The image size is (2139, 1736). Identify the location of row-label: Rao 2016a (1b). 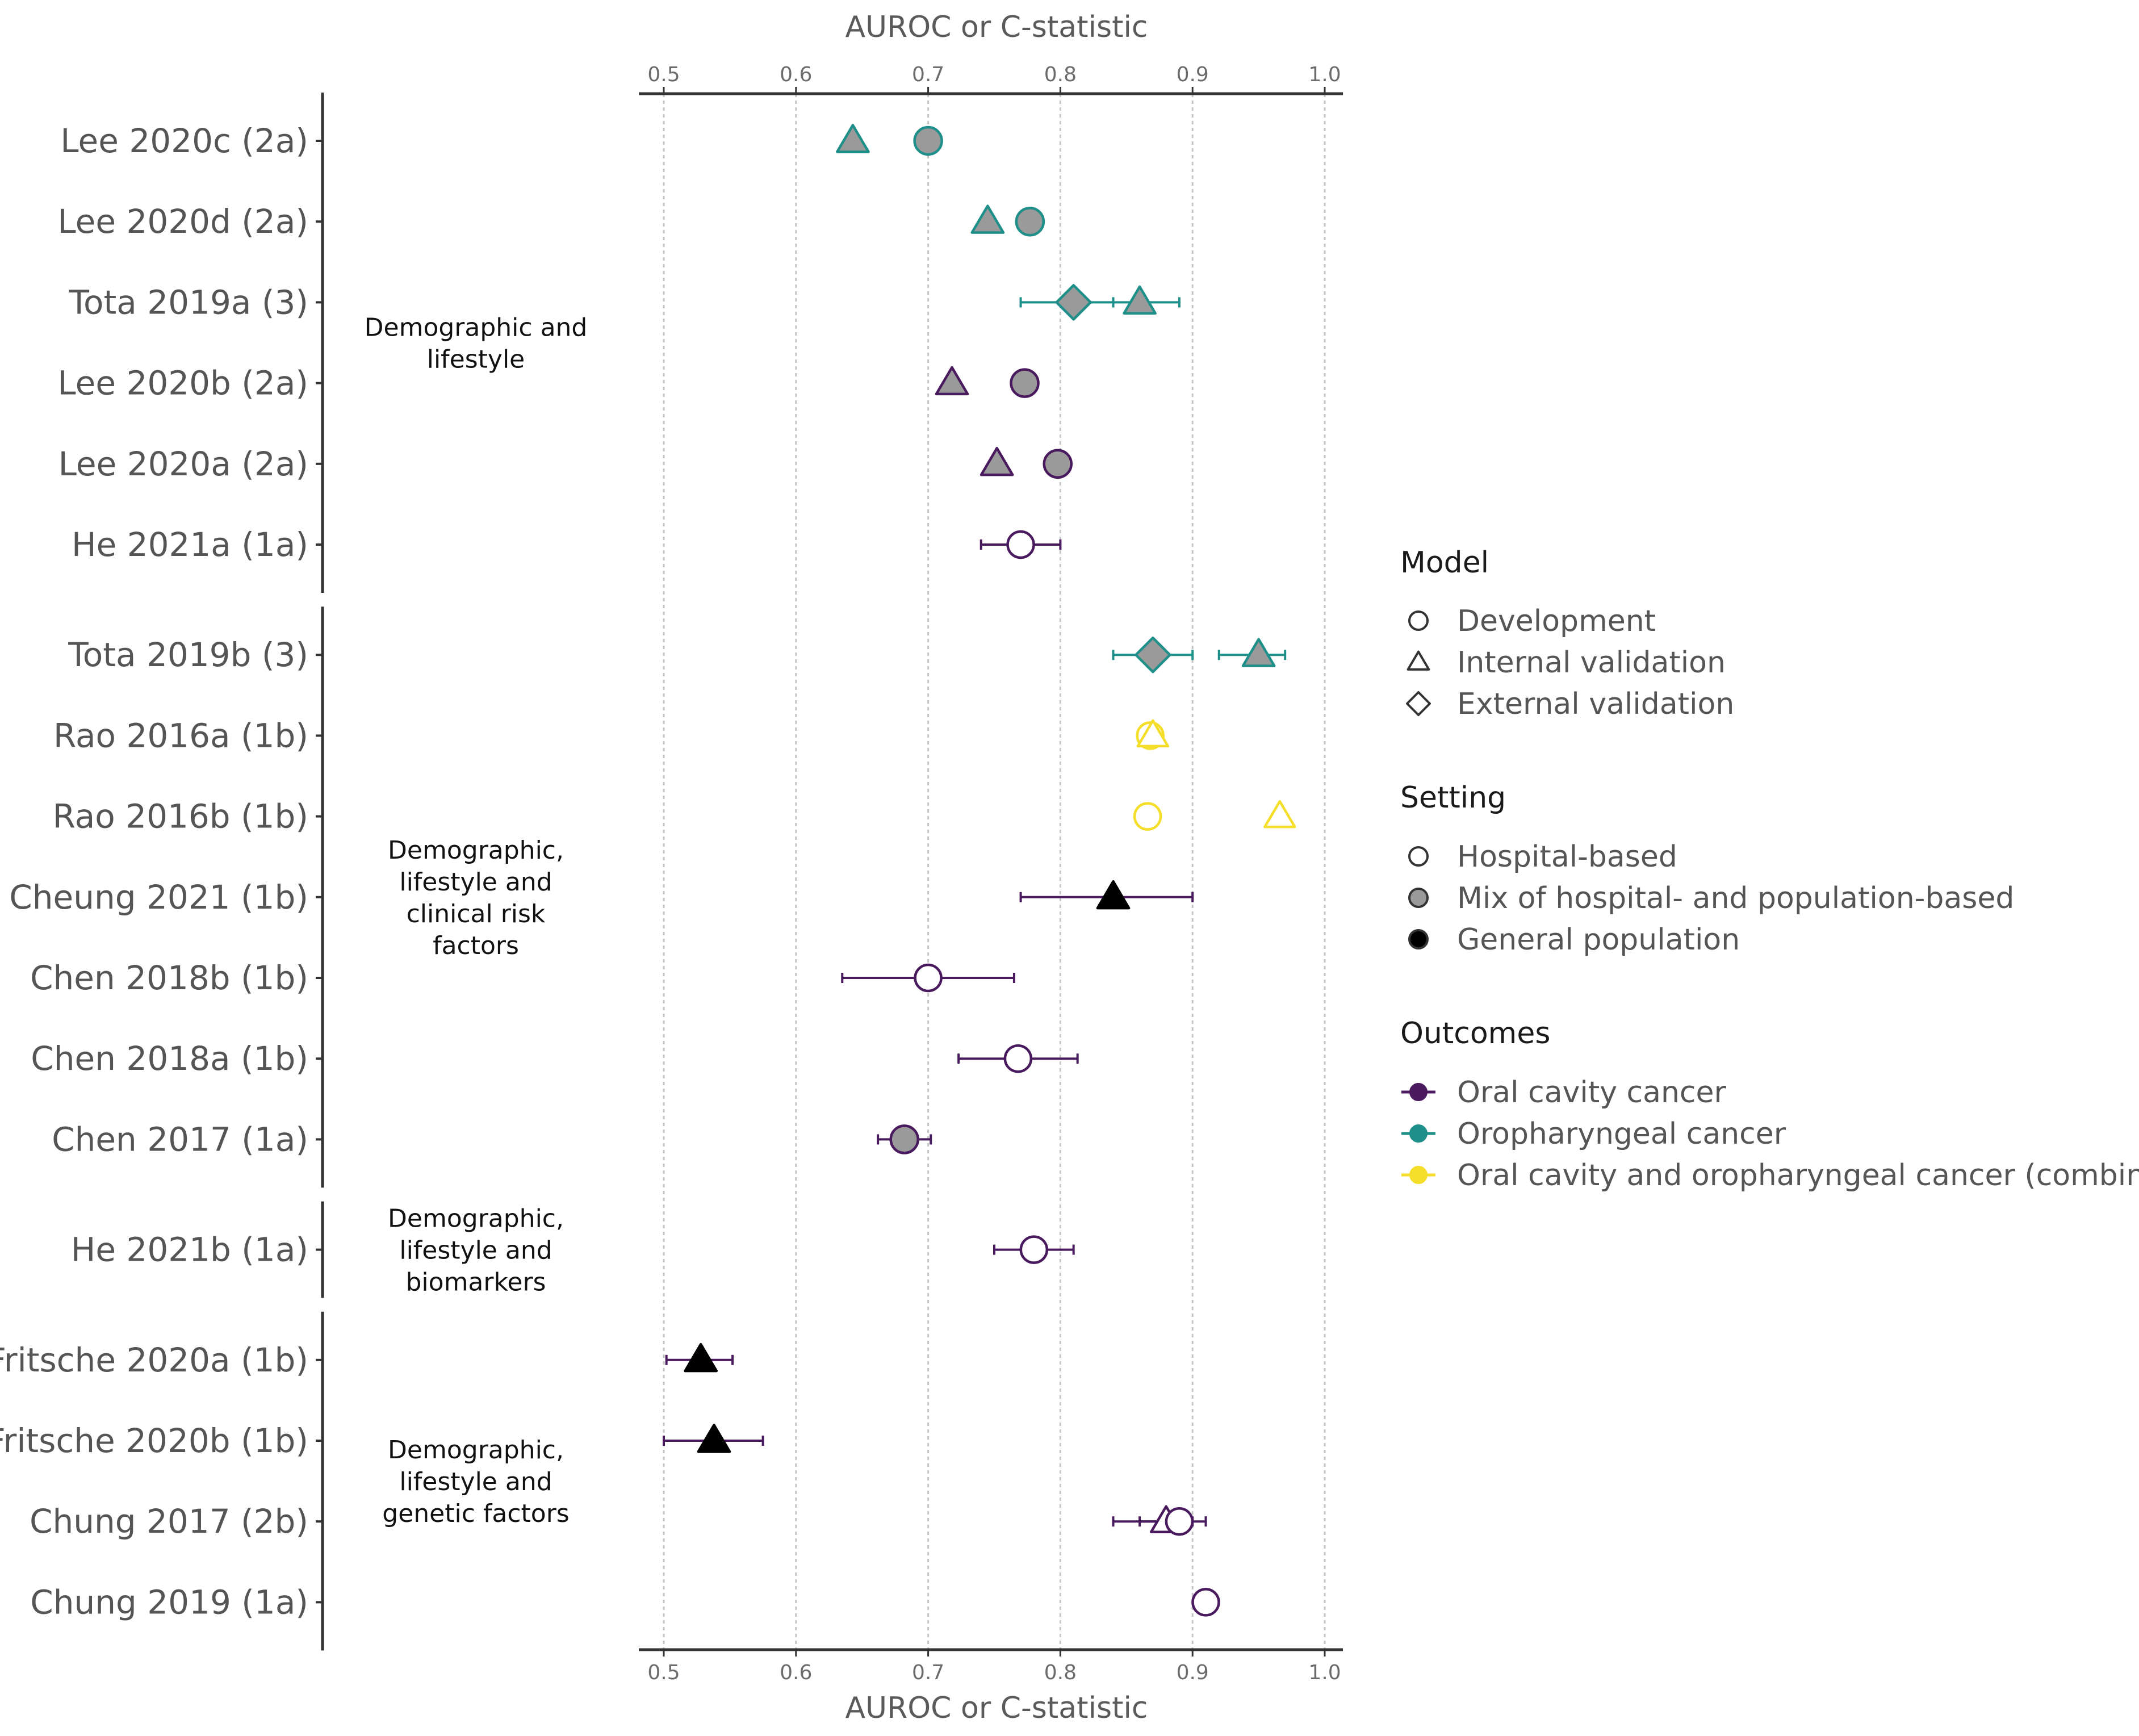
(180, 735).